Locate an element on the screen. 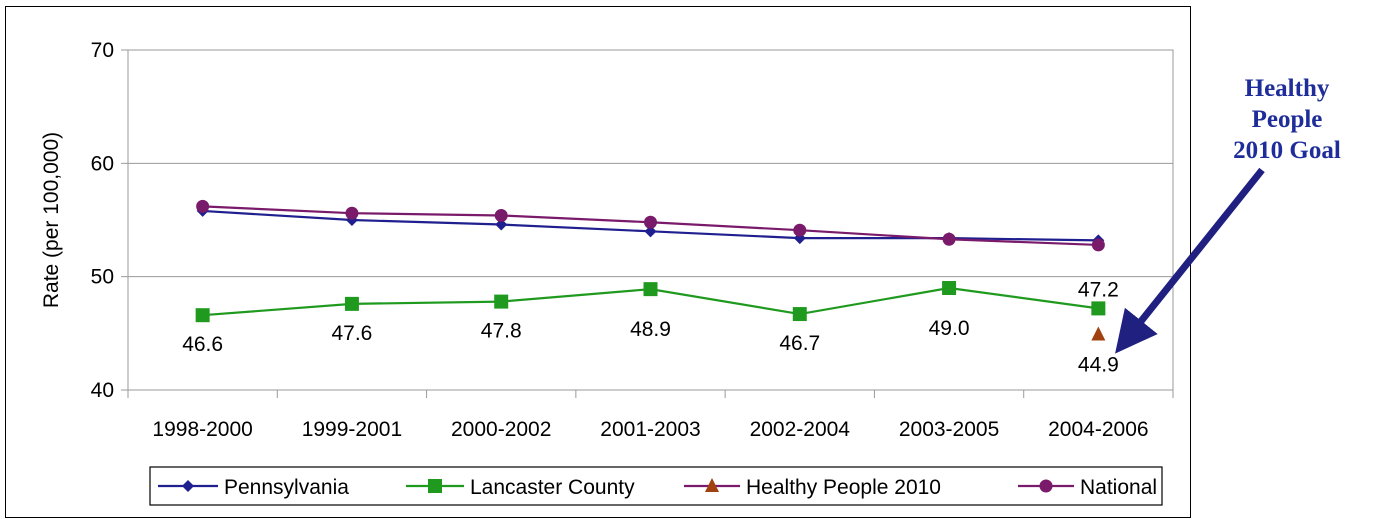 This screenshot has height=519, width=1378. x-tick-label-1999-2001: 1999-2001 is located at coordinates (352, 429).